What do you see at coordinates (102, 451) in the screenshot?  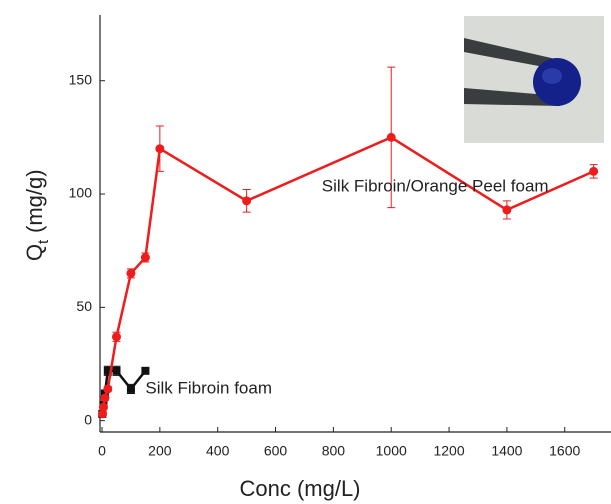 I see `x-tick-label: 0` at bounding box center [102, 451].